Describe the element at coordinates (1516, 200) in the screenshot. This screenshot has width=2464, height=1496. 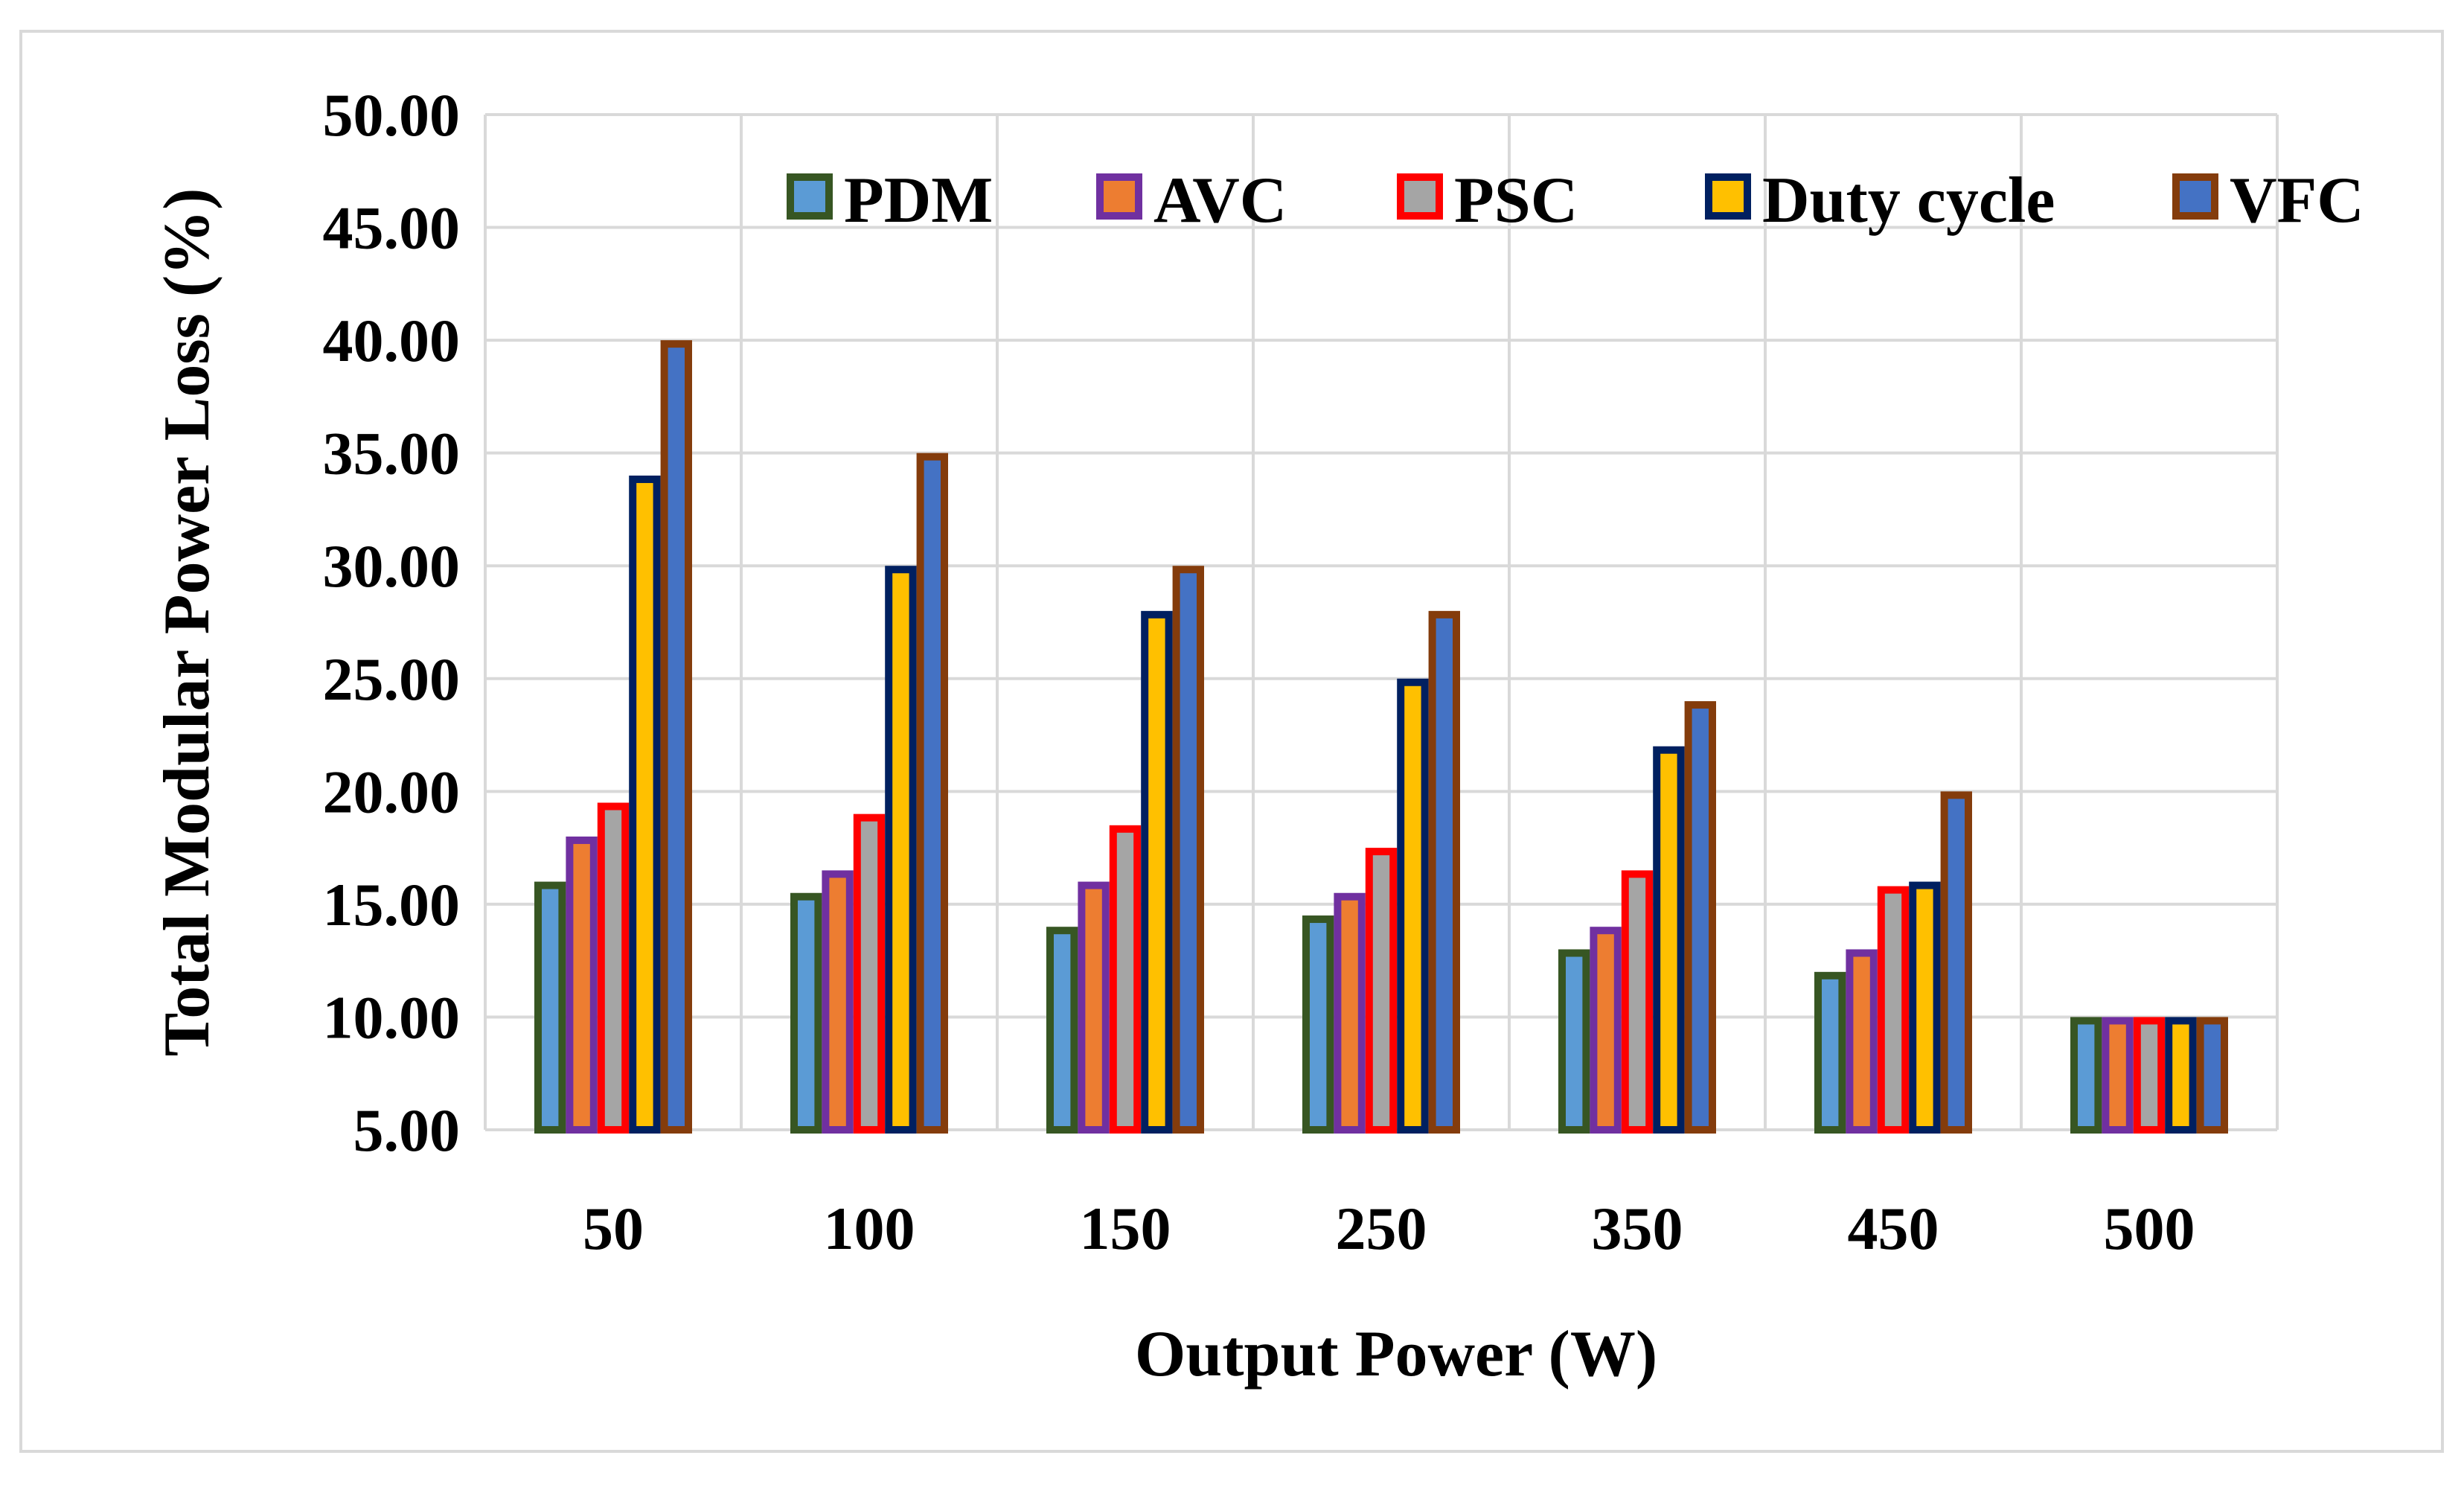
I see `legend-label: PSC` at that location.